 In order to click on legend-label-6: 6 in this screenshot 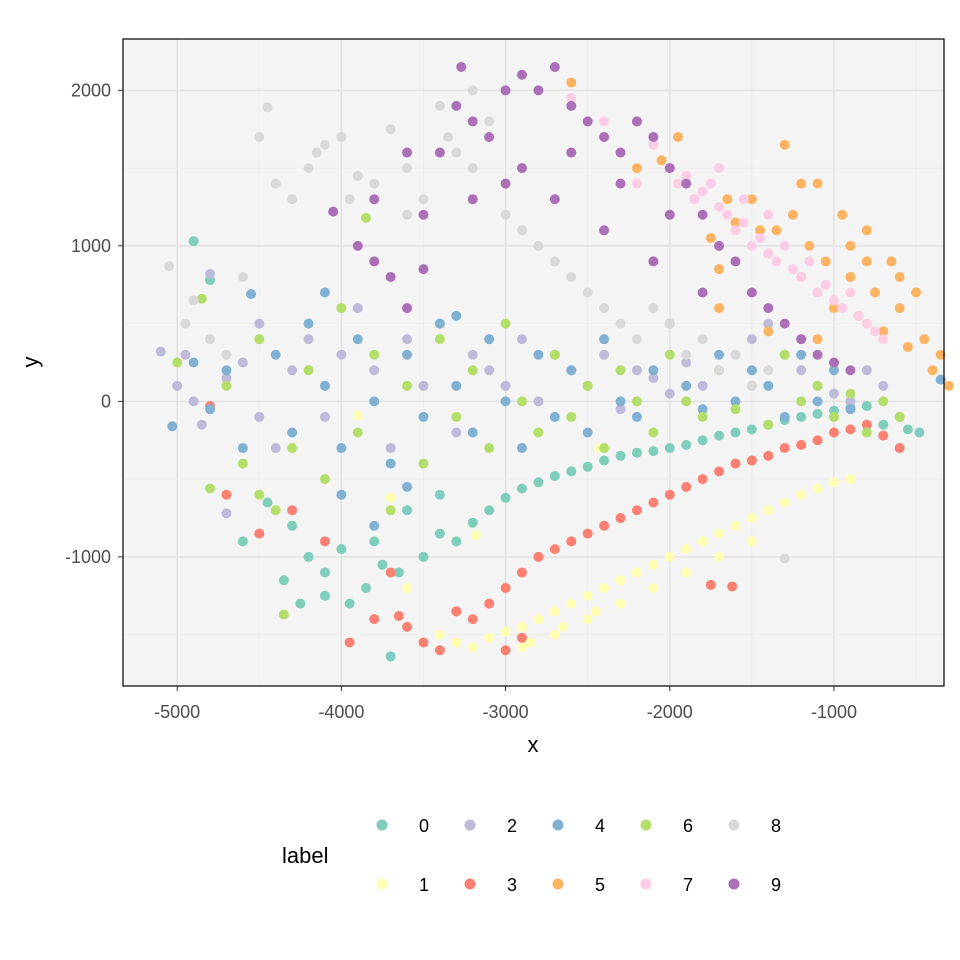, I will do `click(688, 826)`.